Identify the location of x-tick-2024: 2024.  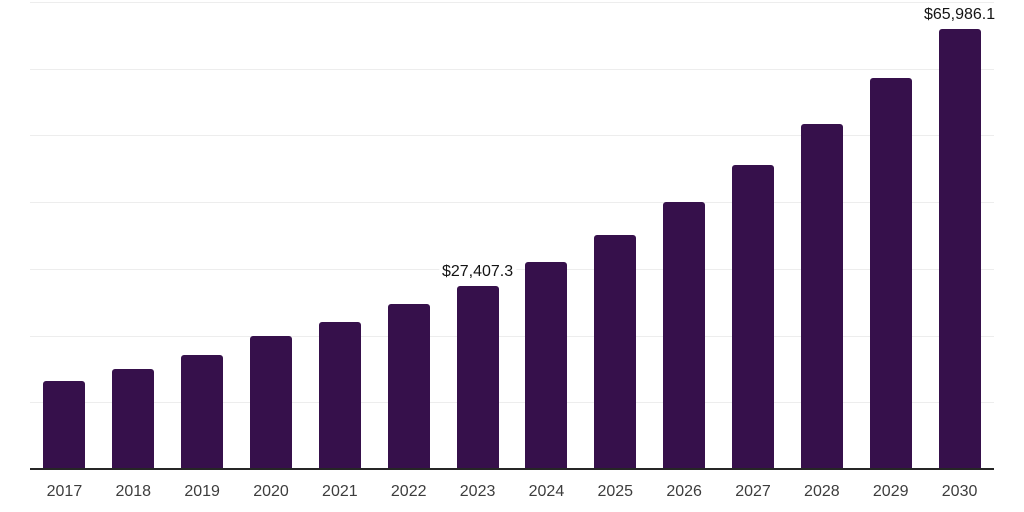
(546, 491).